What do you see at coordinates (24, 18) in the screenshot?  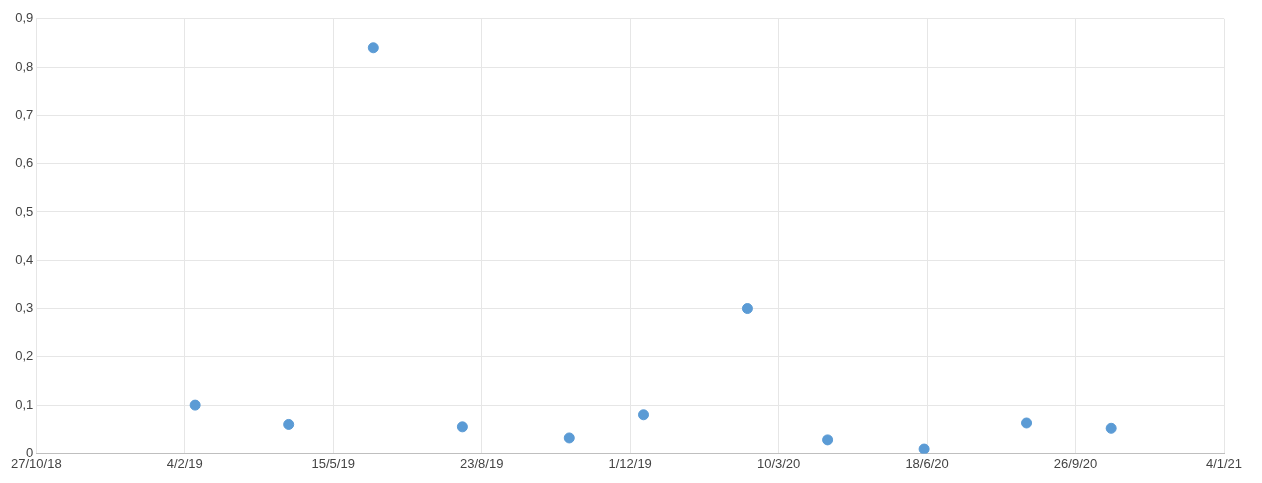 I see `y-tick-label: 0,9` at bounding box center [24, 18].